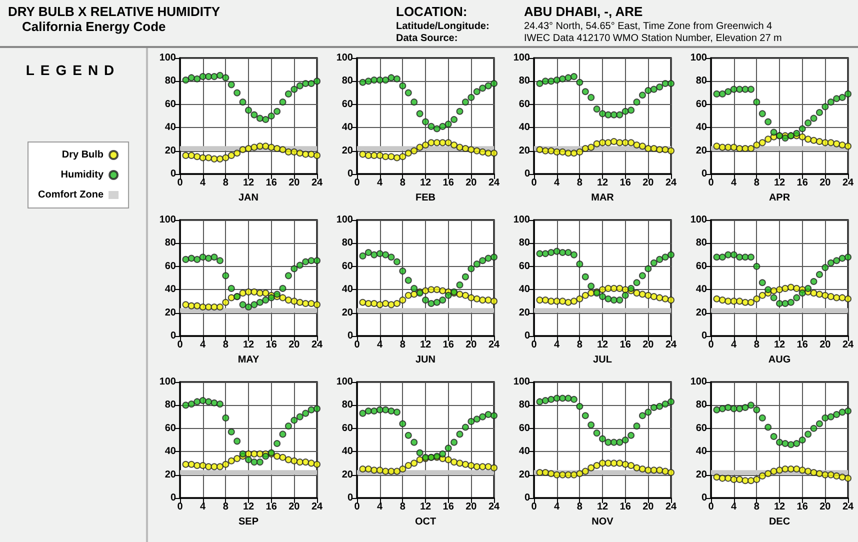 Image resolution: width=858 pixels, height=542 pixels. What do you see at coordinates (602, 360) in the screenshot?
I see `x-axis-title: JUL` at bounding box center [602, 360].